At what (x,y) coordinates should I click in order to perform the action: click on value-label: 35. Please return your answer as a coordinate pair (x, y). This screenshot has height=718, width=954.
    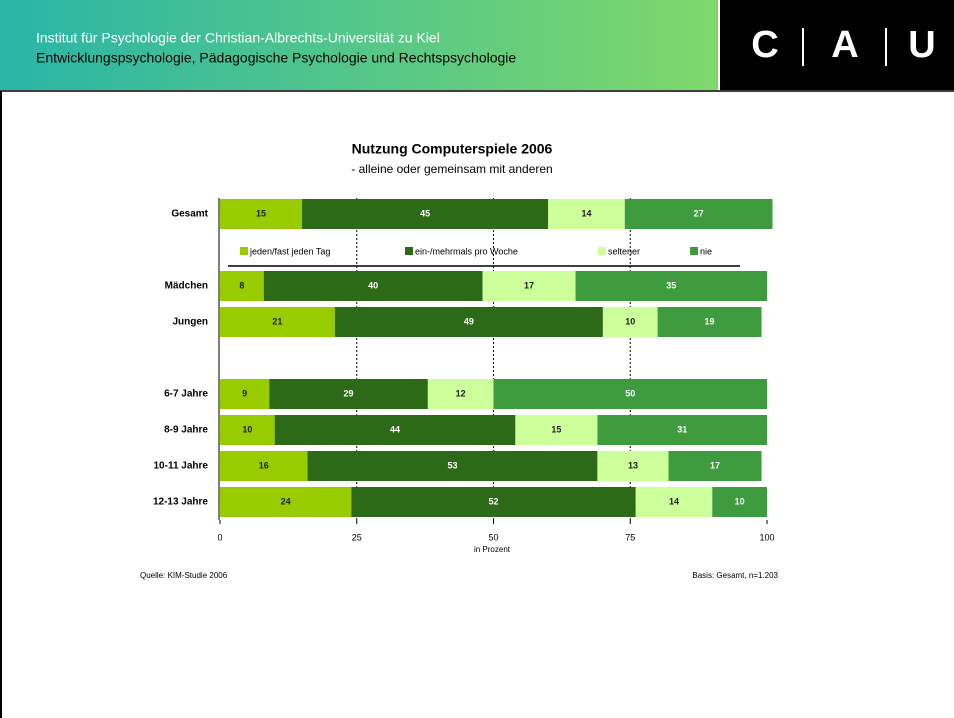
    Looking at the image, I should click on (671, 285).